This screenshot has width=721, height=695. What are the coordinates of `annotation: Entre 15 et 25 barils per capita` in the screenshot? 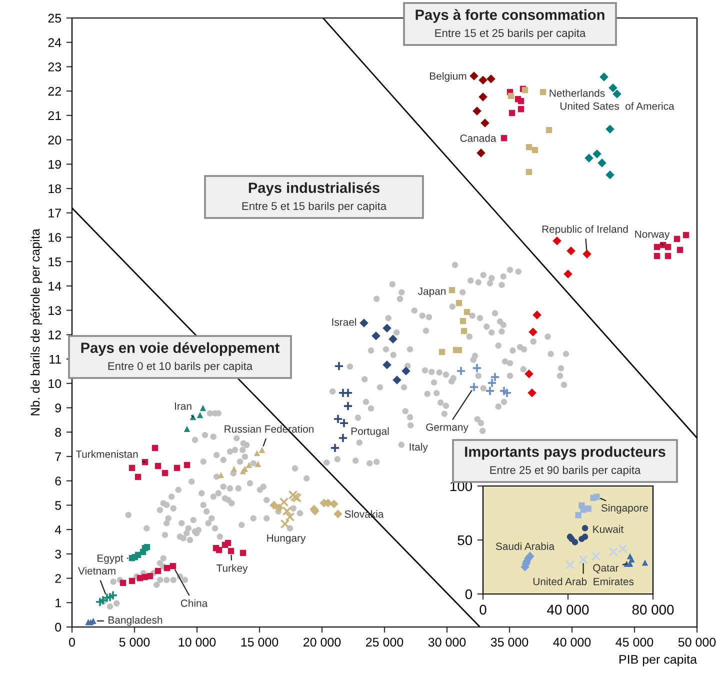 It's located at (510, 34).